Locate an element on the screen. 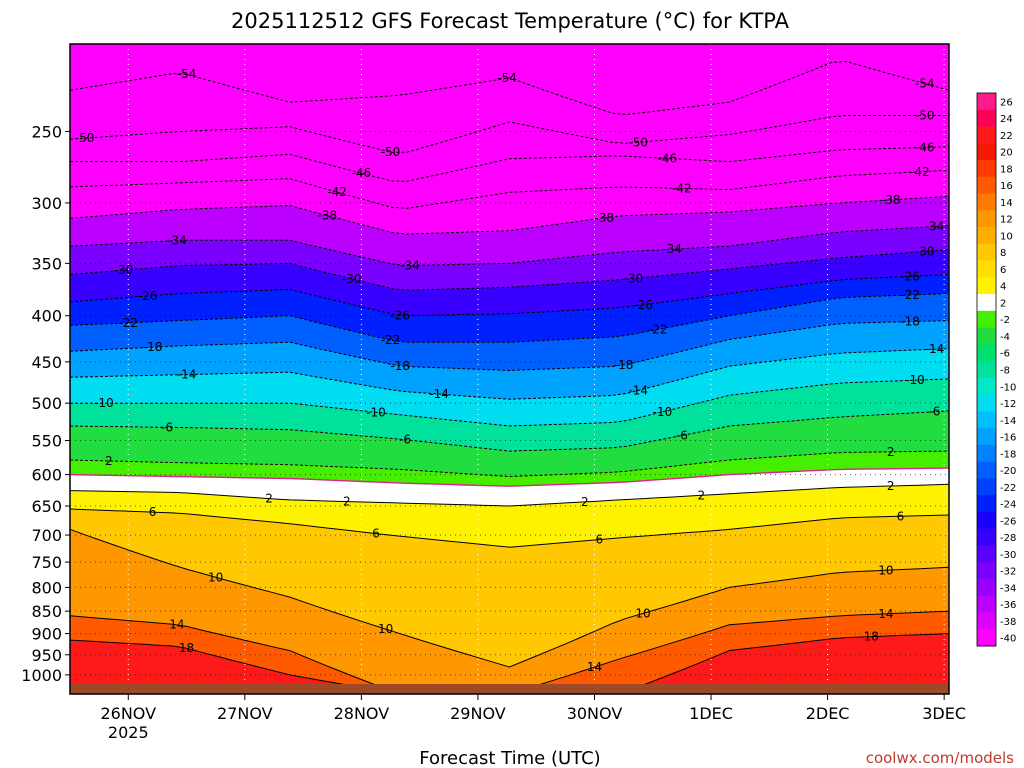 This screenshot has height=768, width=1024. isotherm-label: -22 is located at coordinates (128, 323).